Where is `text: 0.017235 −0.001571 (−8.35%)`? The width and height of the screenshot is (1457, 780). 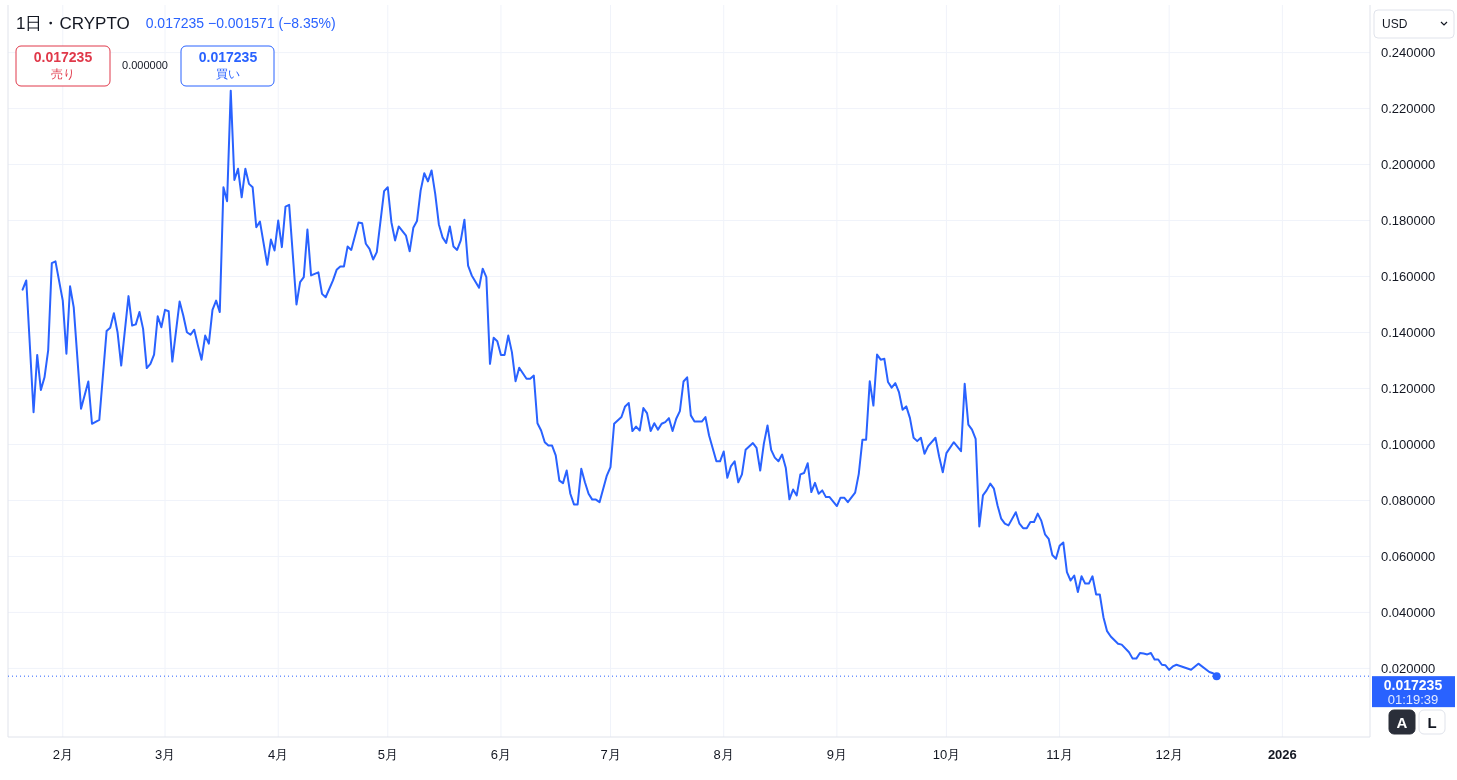 text: 0.017235 −0.001571 (−8.35%) is located at coordinates (240, 23).